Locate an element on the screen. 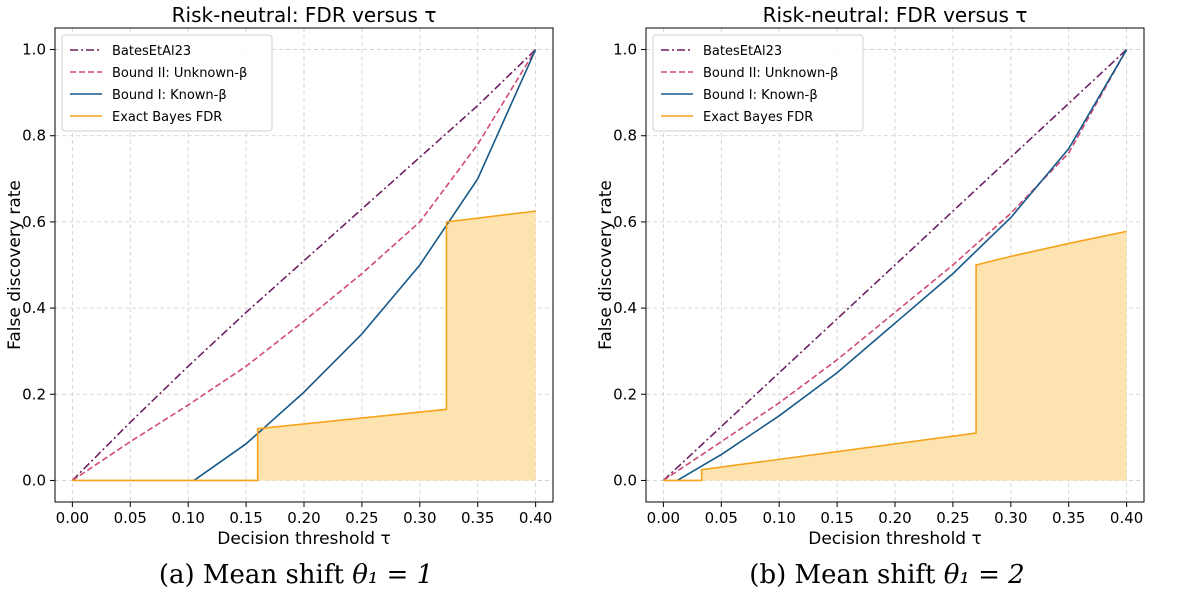  caption-a: (a) Mean shift θ₁ = 1 is located at coordinates (296, 575).